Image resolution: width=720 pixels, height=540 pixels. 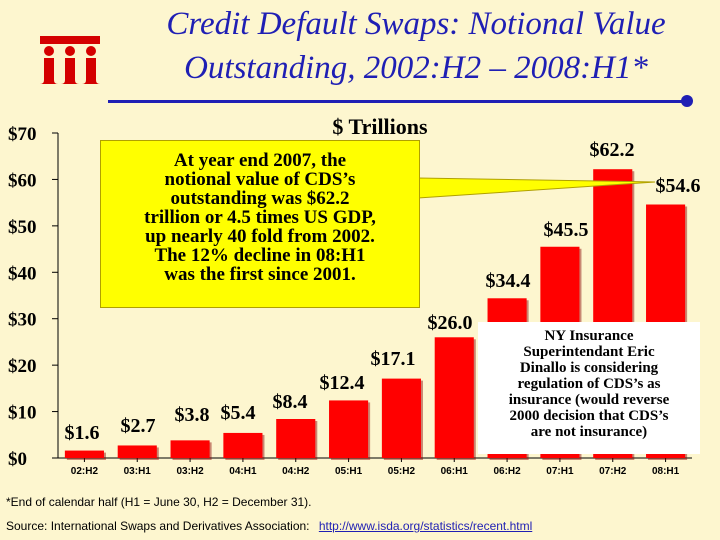 I want to click on callout-line: up nearly 40 fold from 2002., so click(x=260, y=236).